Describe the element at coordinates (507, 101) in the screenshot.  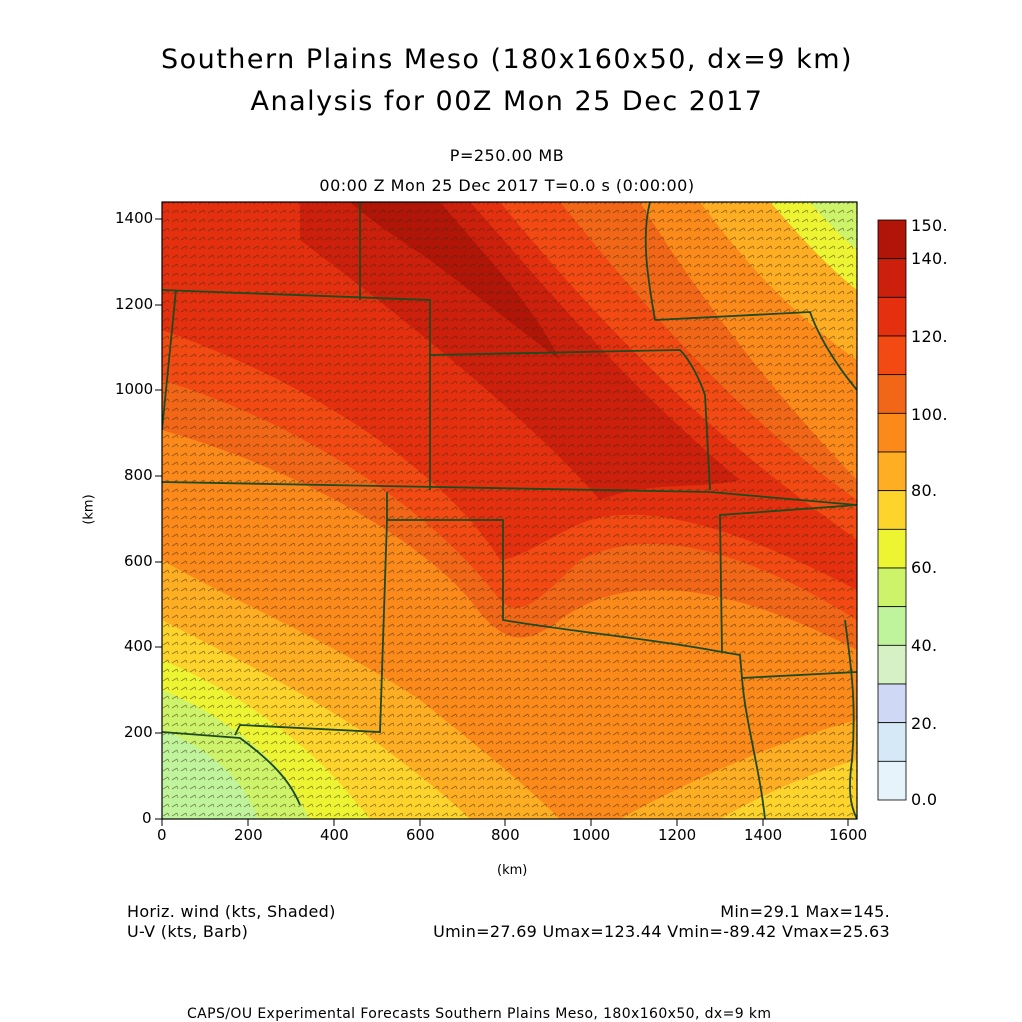
I see `title-line-2: Analysis for 00Z Mon 25 Dec 2017` at that location.